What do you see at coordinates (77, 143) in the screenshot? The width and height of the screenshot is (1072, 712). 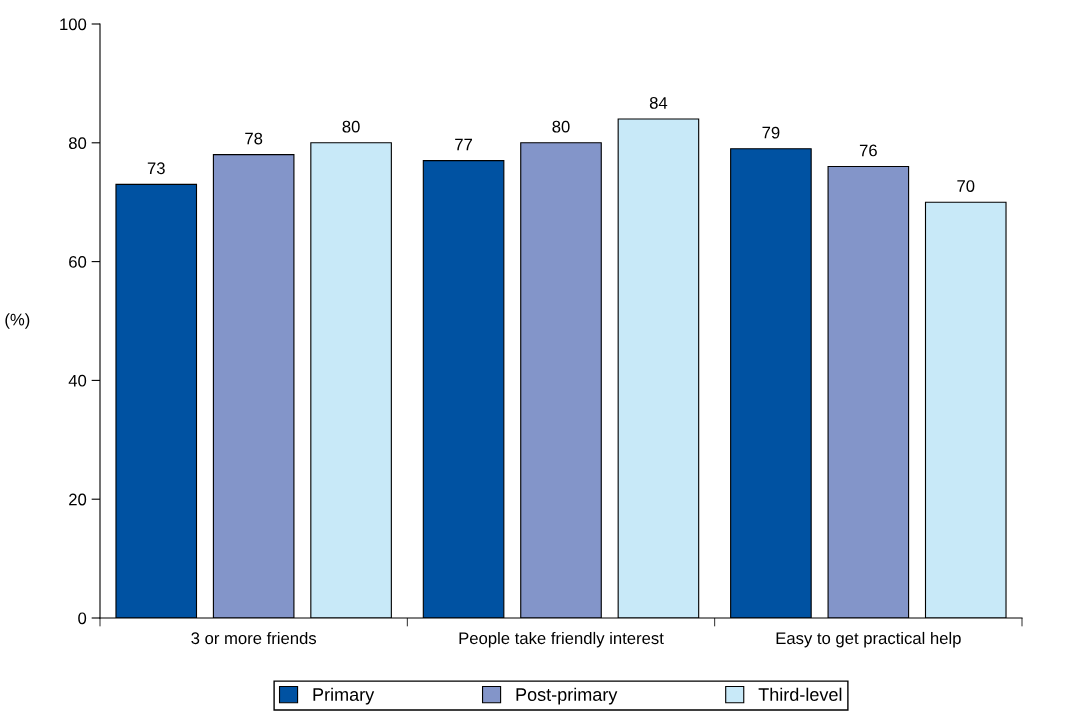 I see `y-tick-label: 80` at bounding box center [77, 143].